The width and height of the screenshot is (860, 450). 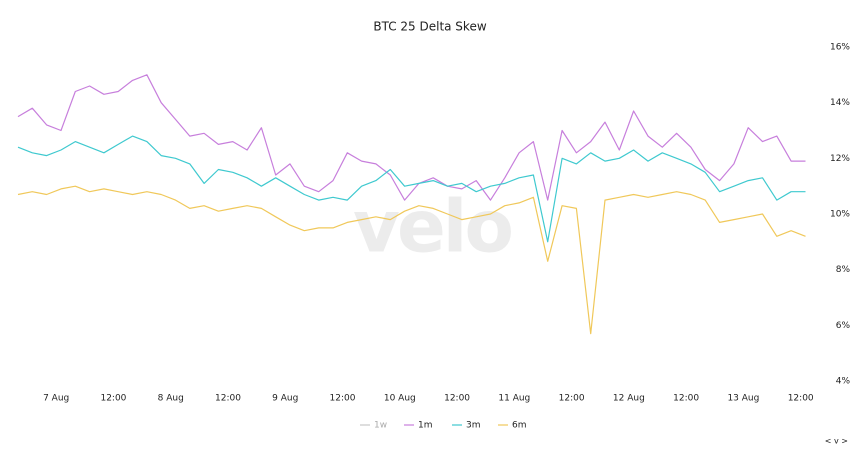 I want to click on legend-label: 3m, so click(x=473, y=426).